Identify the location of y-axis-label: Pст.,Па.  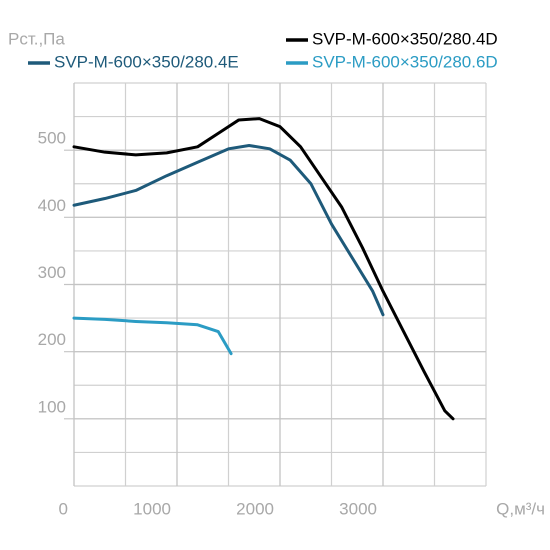
(36, 38).